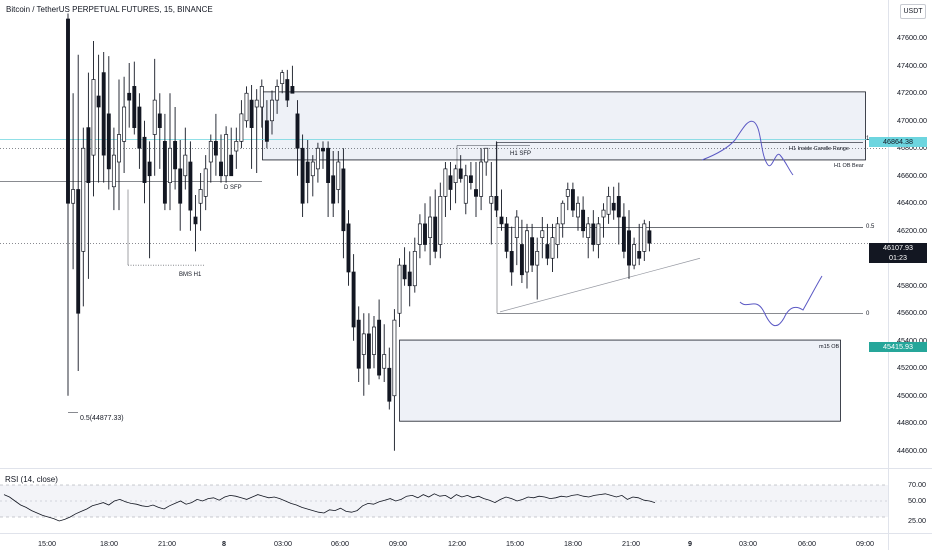 This screenshot has height=550, width=932. Describe the element at coordinates (781, 301) in the screenshot. I see `projection-path-lower` at that location.